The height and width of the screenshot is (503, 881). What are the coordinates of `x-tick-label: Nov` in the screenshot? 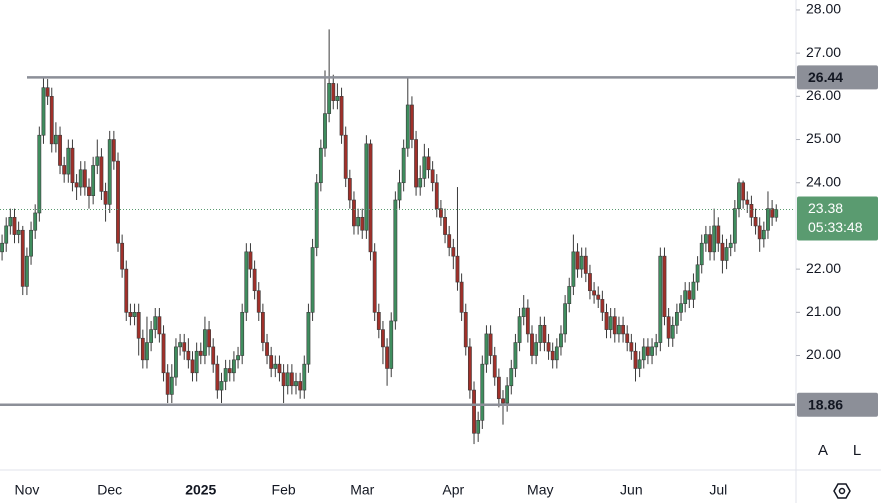 It's located at (26, 490).